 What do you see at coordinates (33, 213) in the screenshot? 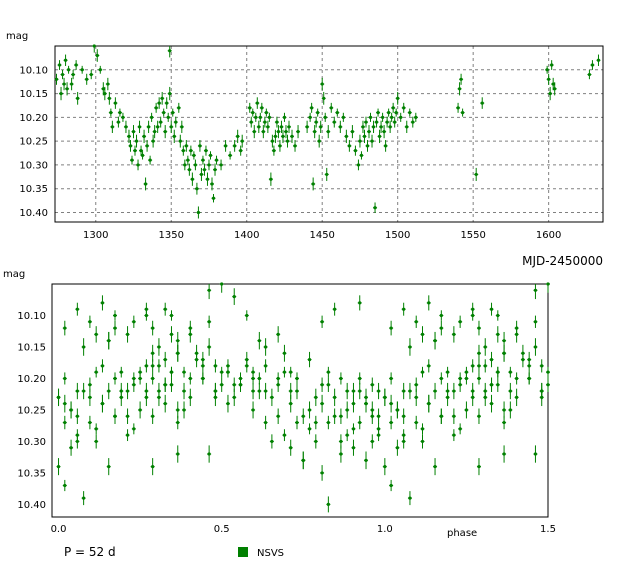
I see `top-ytick-label: 10.40` at bounding box center [33, 213].